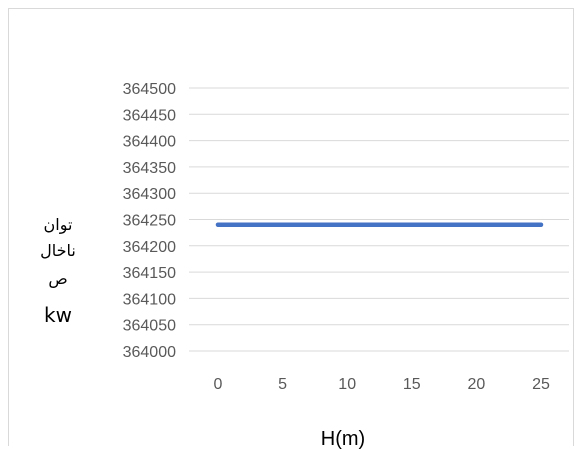  Describe the element at coordinates (149, 326) in the screenshot. I see `y-tick-label: 364050` at that location.